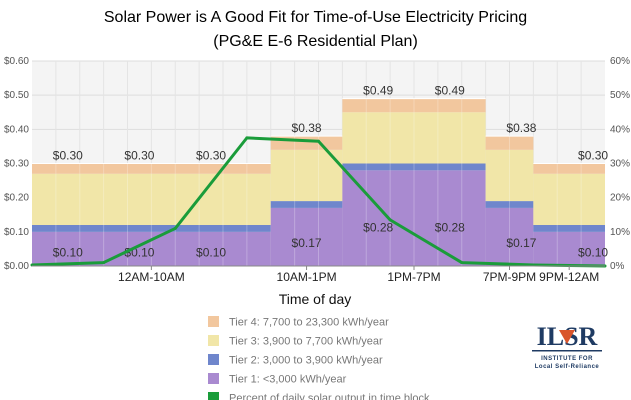 The height and width of the screenshot is (400, 631). What do you see at coordinates (309, 323) in the screenshot?
I see `legend-label-tier4: Tier 4: 7,700 to 23,300 kWh/year` at bounding box center [309, 323].